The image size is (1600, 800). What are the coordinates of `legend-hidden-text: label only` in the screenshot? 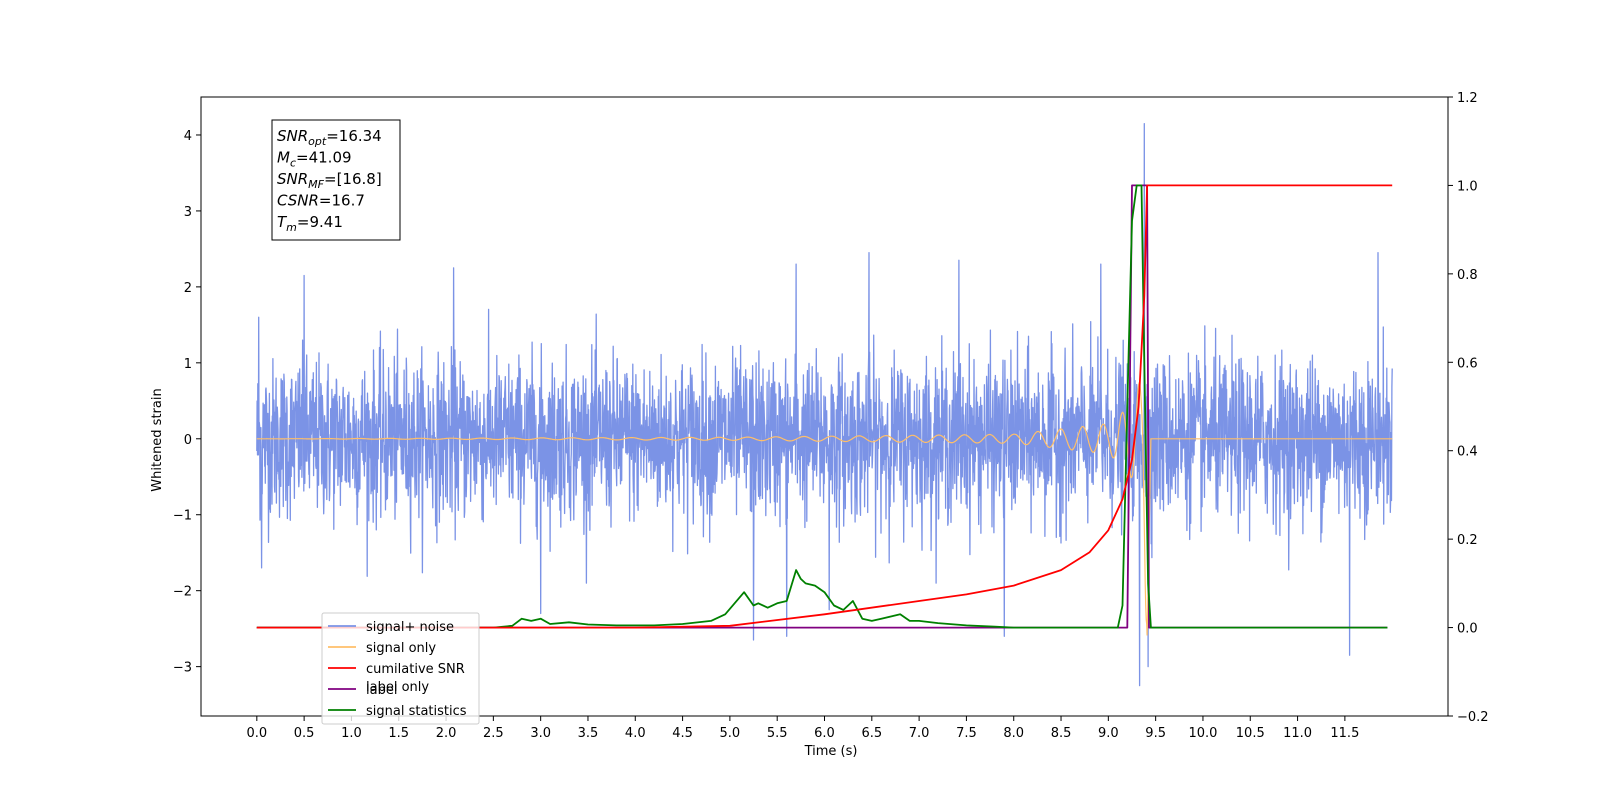 It's located at (397, 687).